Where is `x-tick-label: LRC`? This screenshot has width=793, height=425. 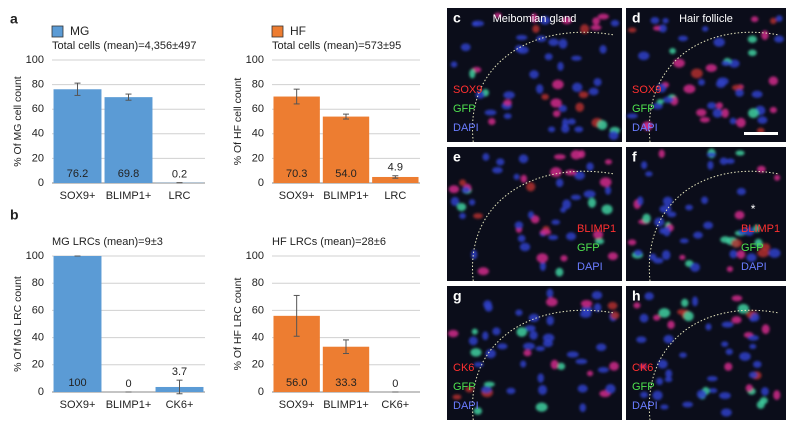 x-tick-label: LRC is located at coordinates (179, 196).